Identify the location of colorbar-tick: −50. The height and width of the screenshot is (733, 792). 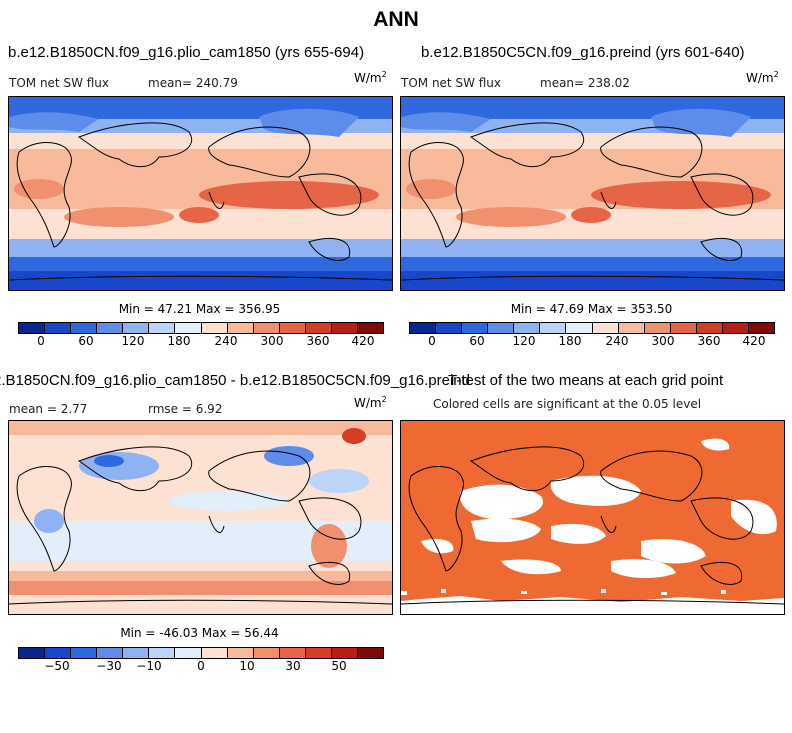
(57, 666).